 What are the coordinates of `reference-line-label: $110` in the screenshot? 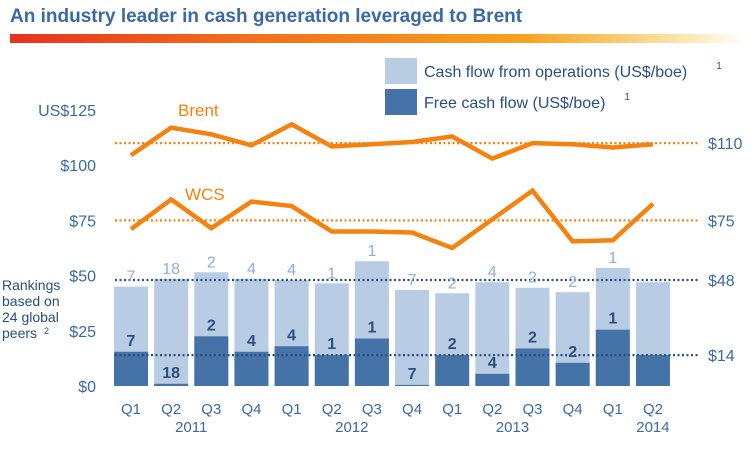 It's located at (725, 144).